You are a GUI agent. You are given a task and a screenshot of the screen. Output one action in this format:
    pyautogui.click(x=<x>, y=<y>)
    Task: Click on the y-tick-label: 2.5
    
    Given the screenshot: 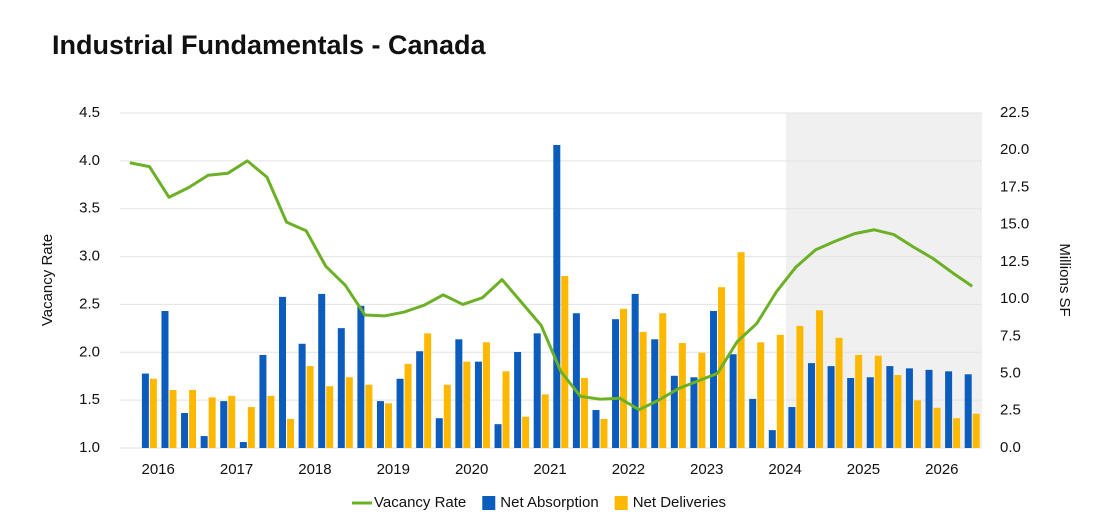 What is the action you would take?
    pyautogui.click(x=89, y=303)
    